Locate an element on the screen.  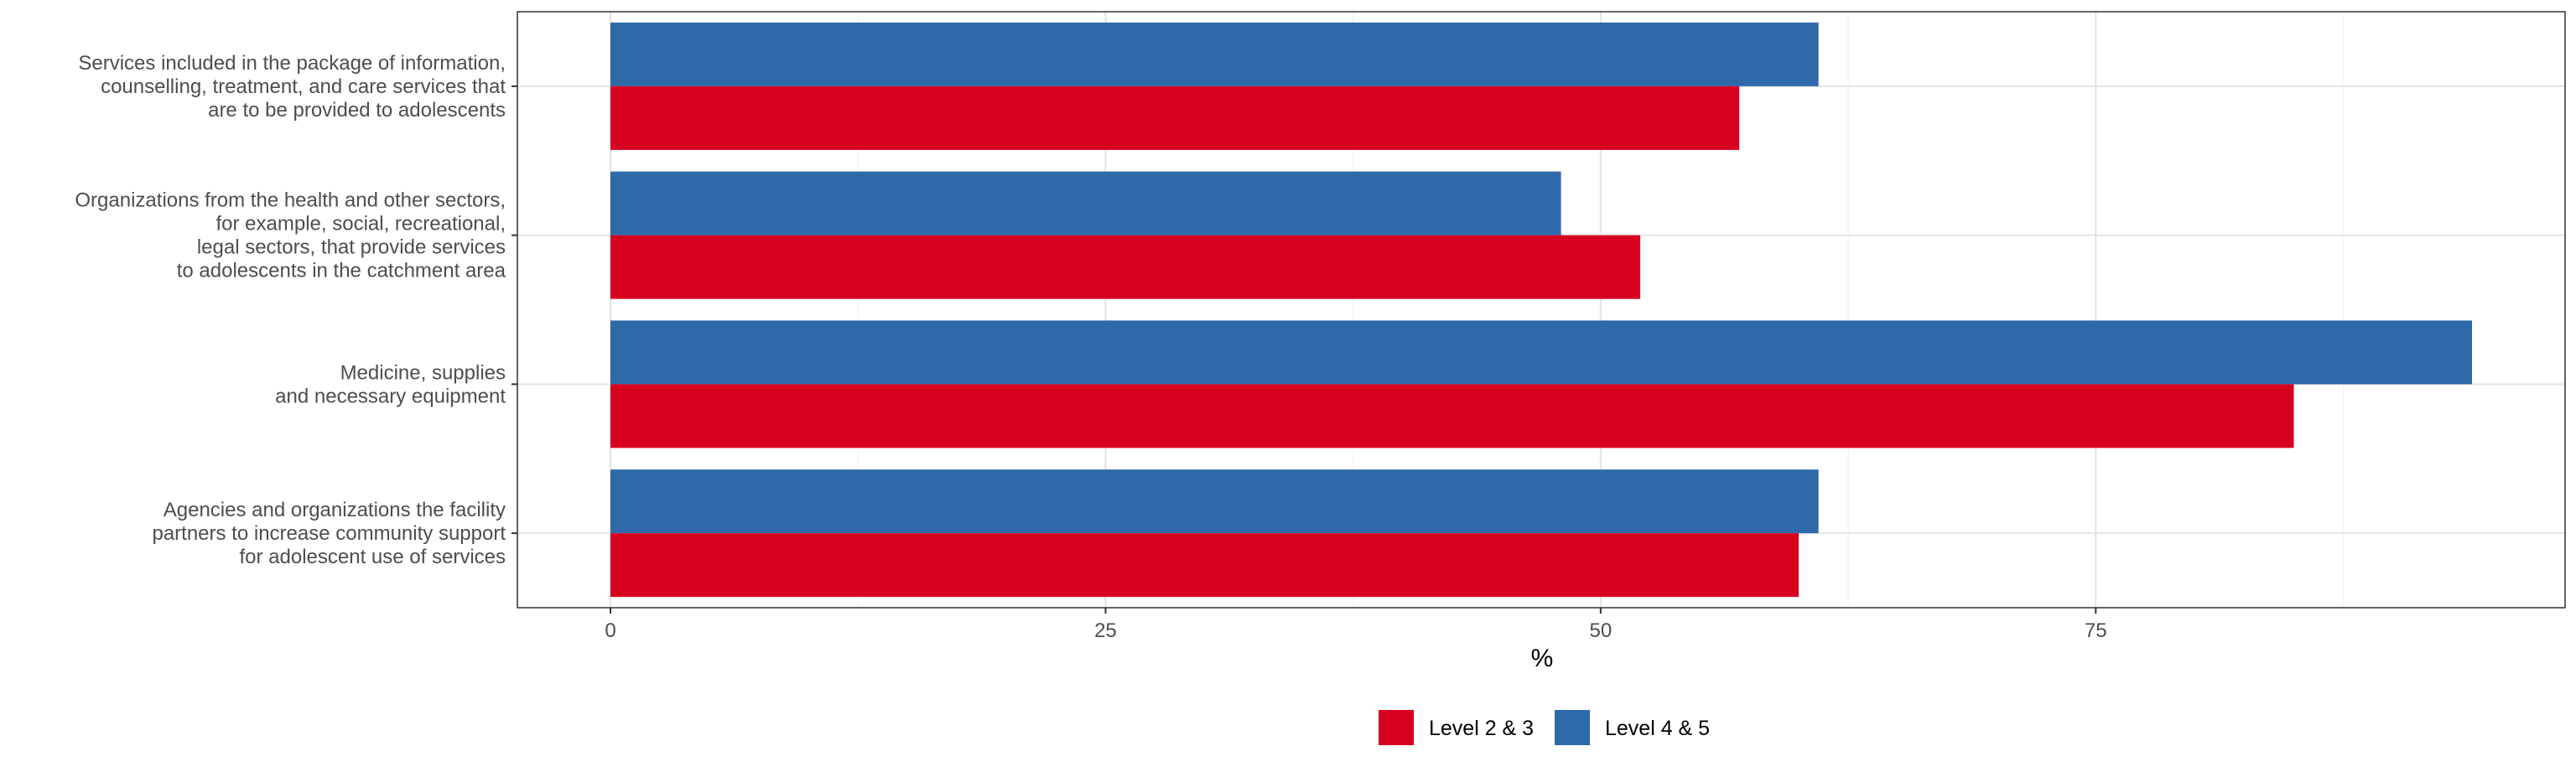
category-label-line: Medicine, supplies is located at coordinates (423, 372).